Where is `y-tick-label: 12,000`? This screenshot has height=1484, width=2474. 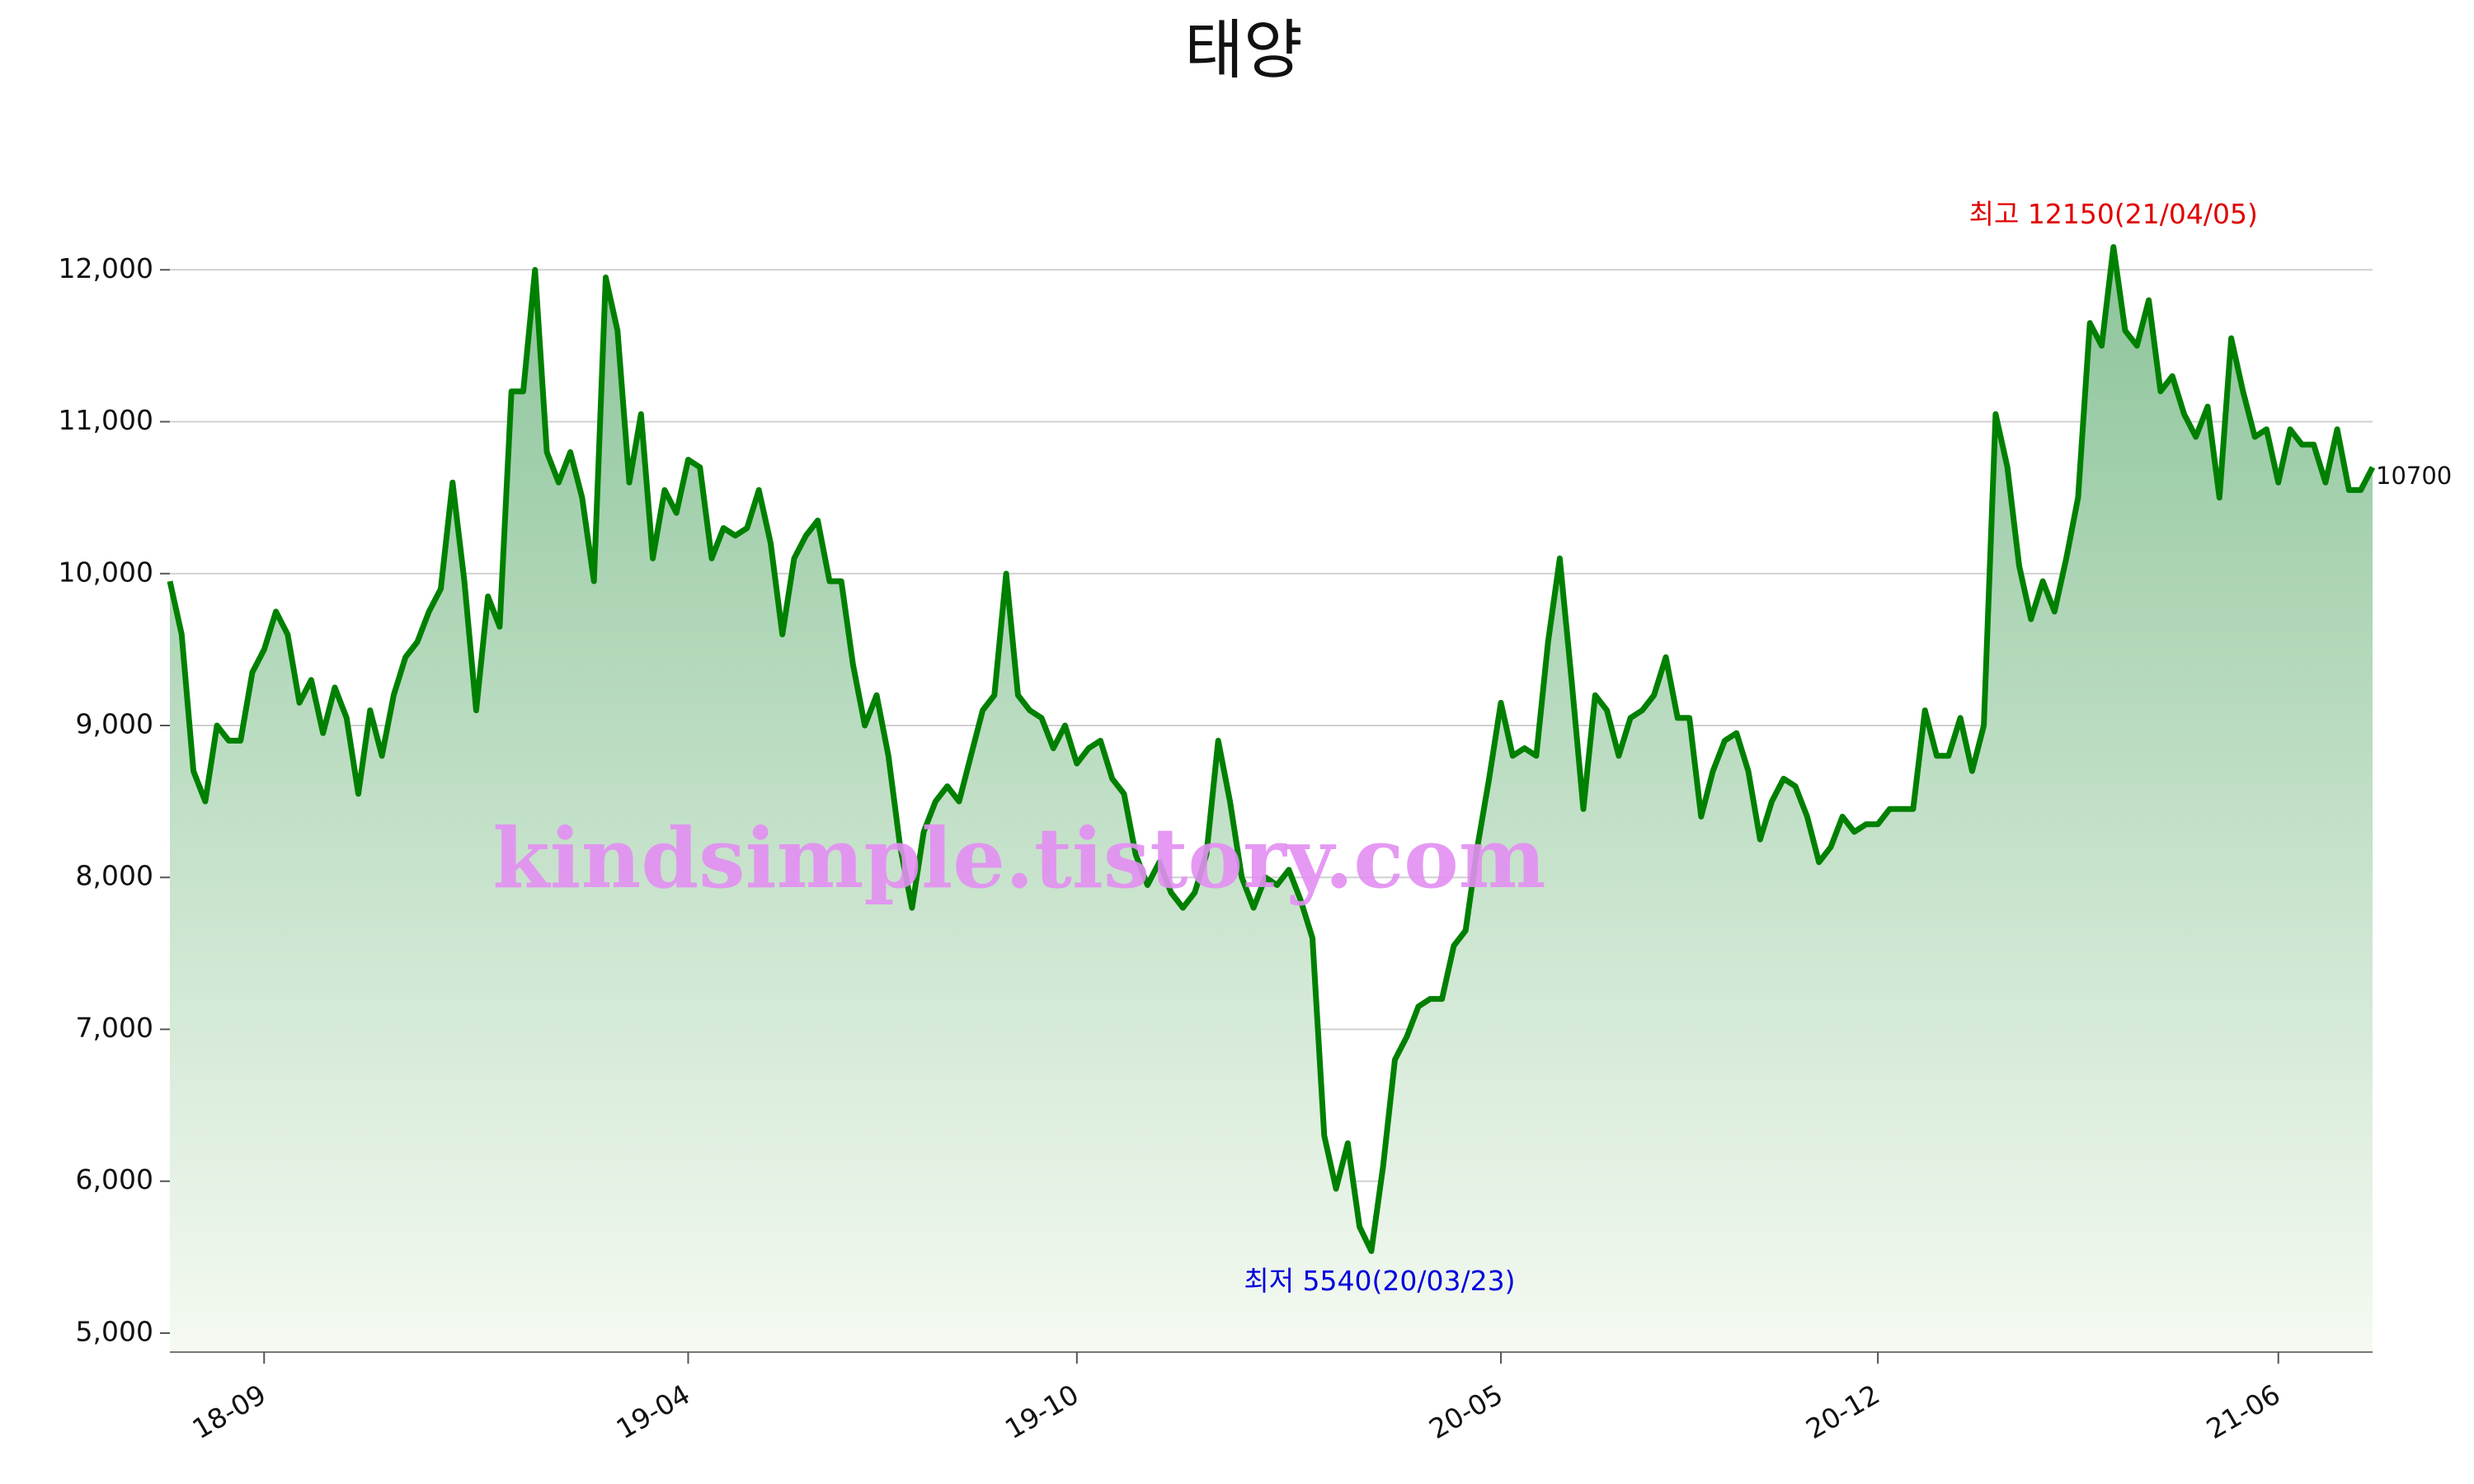 y-tick-label: 12,000 is located at coordinates (106, 268).